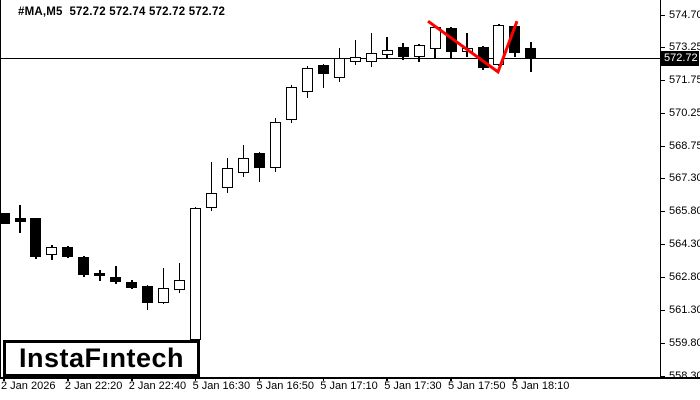 This screenshot has height=400, width=700. Describe the element at coordinates (330, 59) in the screenshot. I see `current-price-line` at that location.